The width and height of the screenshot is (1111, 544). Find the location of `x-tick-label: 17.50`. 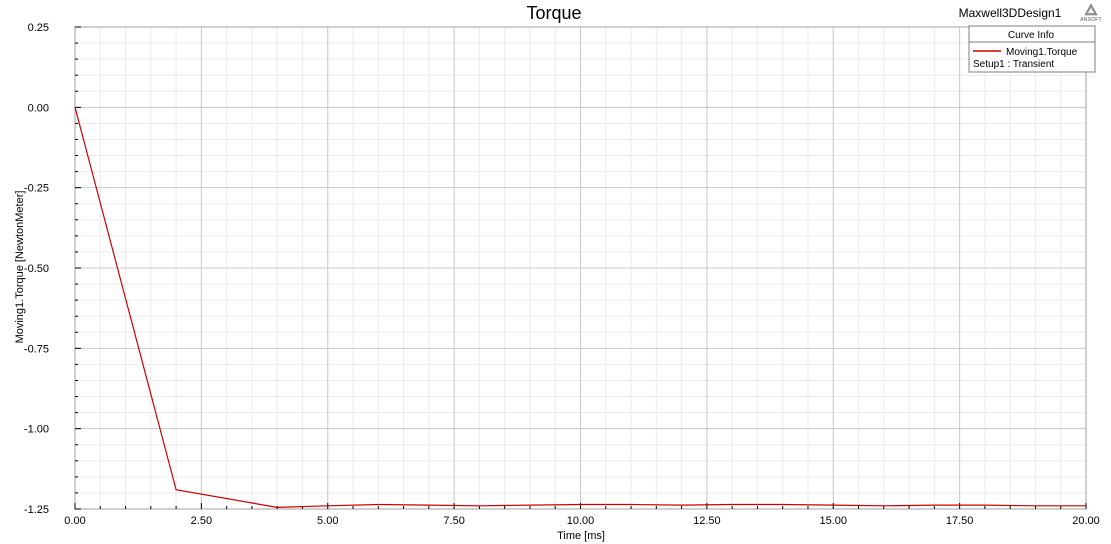

x-tick-label: 17.50 is located at coordinates (960, 521).